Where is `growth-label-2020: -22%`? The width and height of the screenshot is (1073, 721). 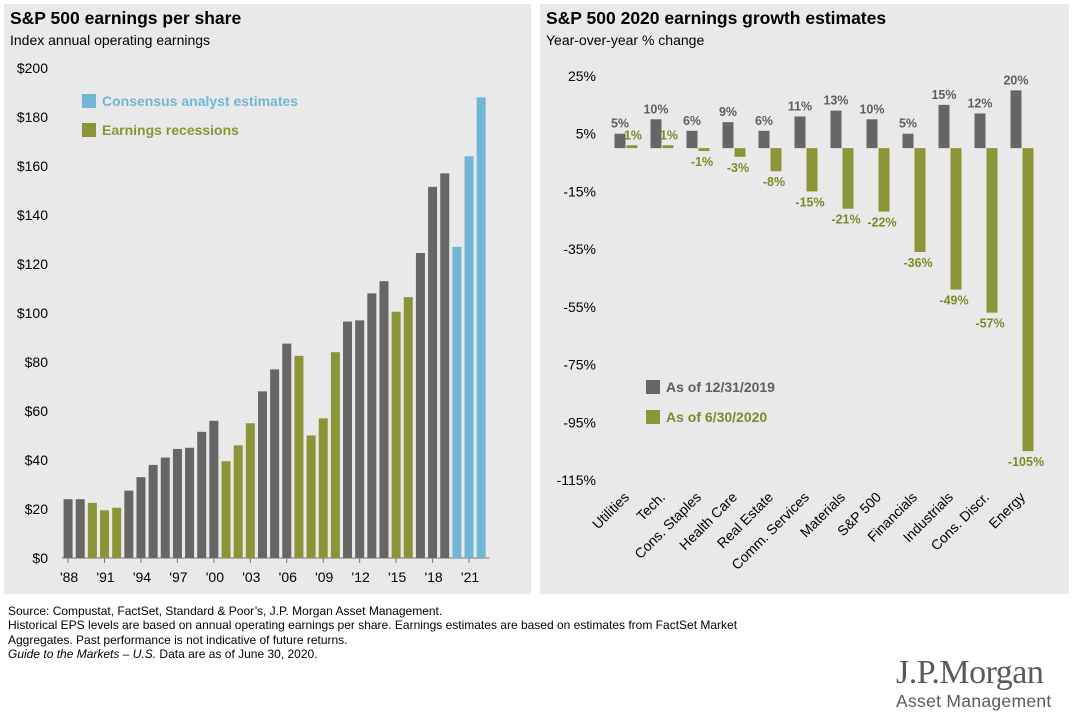
growth-label-2020: -22% is located at coordinates (881, 223).